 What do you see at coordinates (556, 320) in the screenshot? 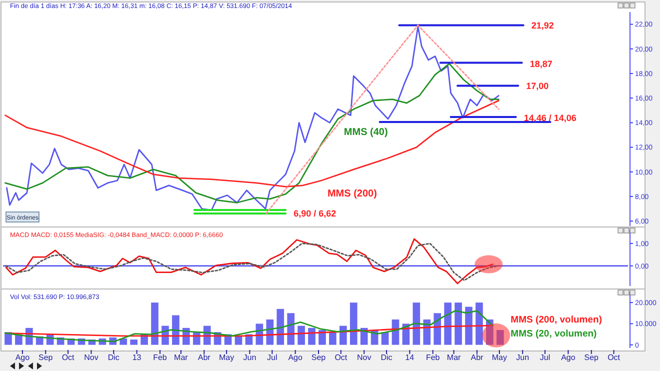
I see `series-label: MMS (200, volumen)` at bounding box center [556, 320].